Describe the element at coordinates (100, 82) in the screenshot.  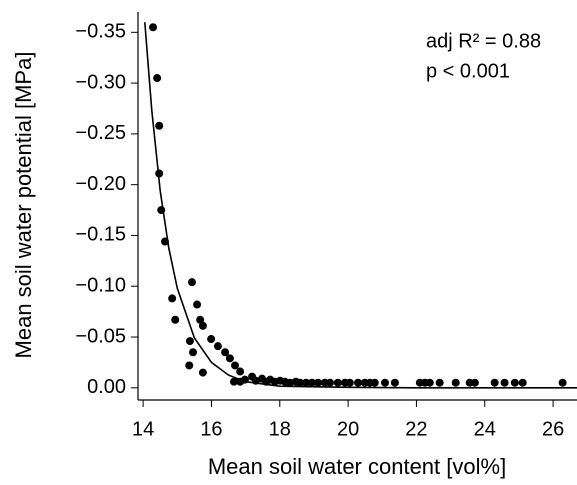
I see `y-tick-label: −0.30` at that location.